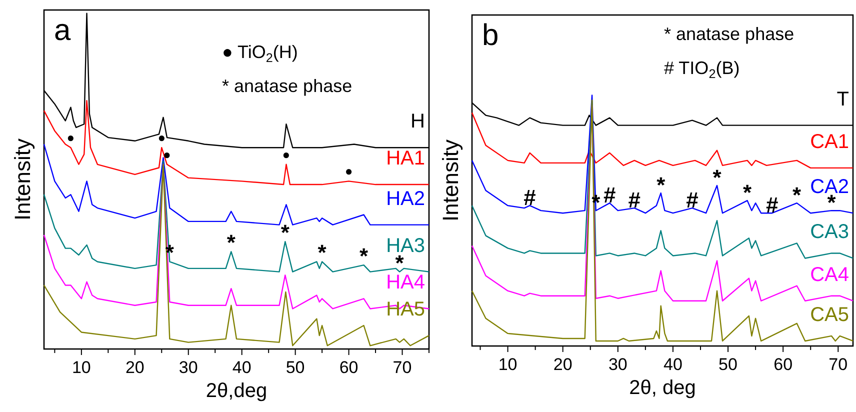  I want to click on text: * anatase phase, so click(729, 34).